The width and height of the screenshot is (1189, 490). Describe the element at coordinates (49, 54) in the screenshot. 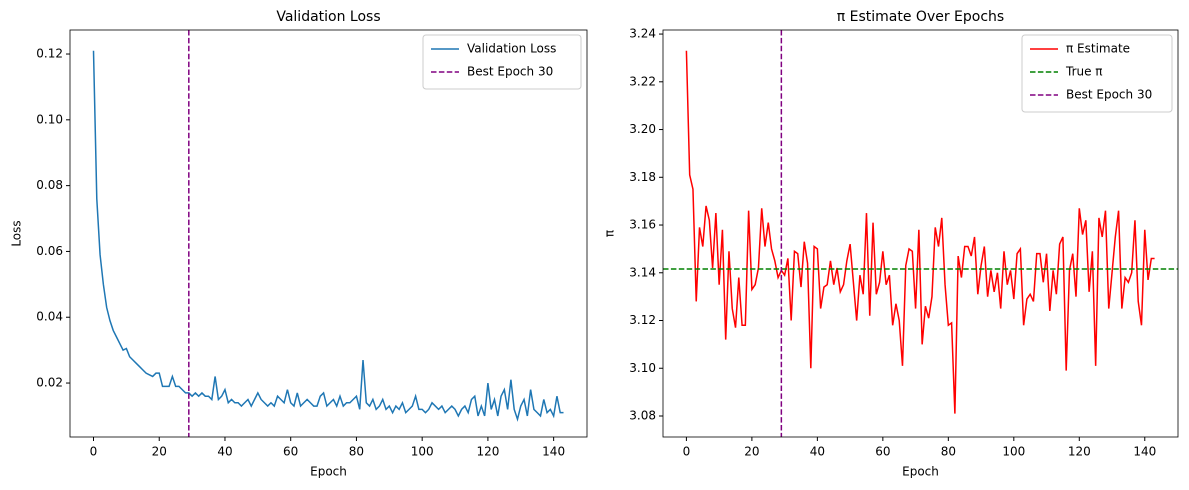

I see `y-tick-label: 0.12` at that location.